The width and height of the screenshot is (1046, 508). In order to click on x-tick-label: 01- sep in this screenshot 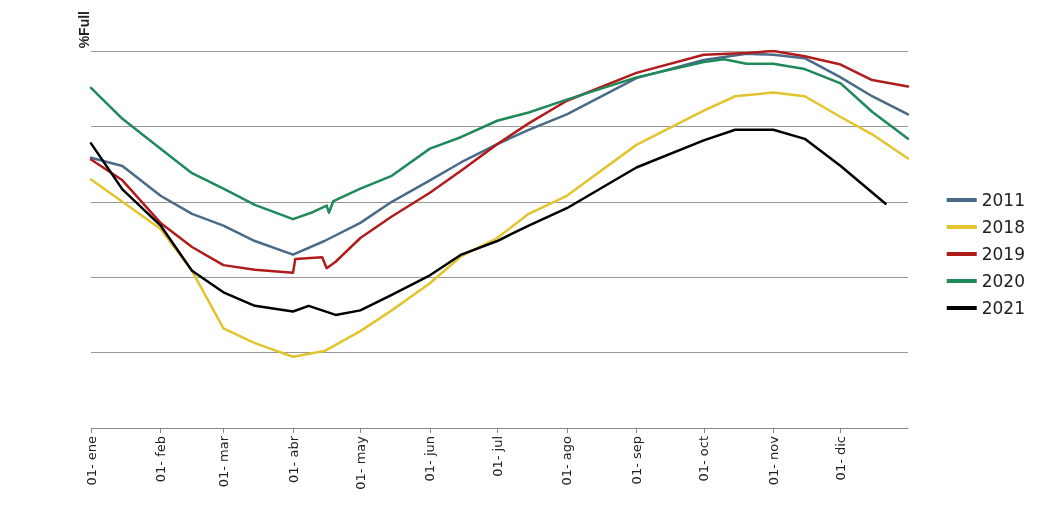, I will do `click(636, 460)`.